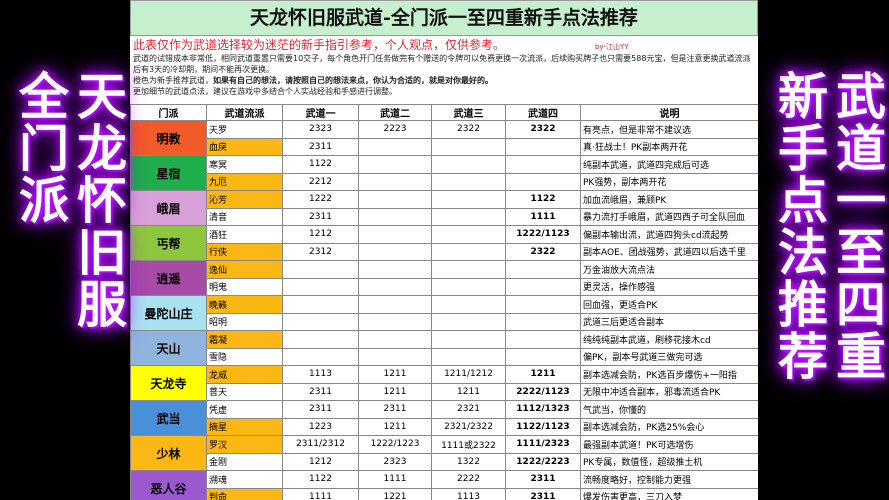 This screenshot has width=889, height=500. Describe the element at coordinates (168, 138) in the screenshot. I see `sect-cell: 明教` at that location.